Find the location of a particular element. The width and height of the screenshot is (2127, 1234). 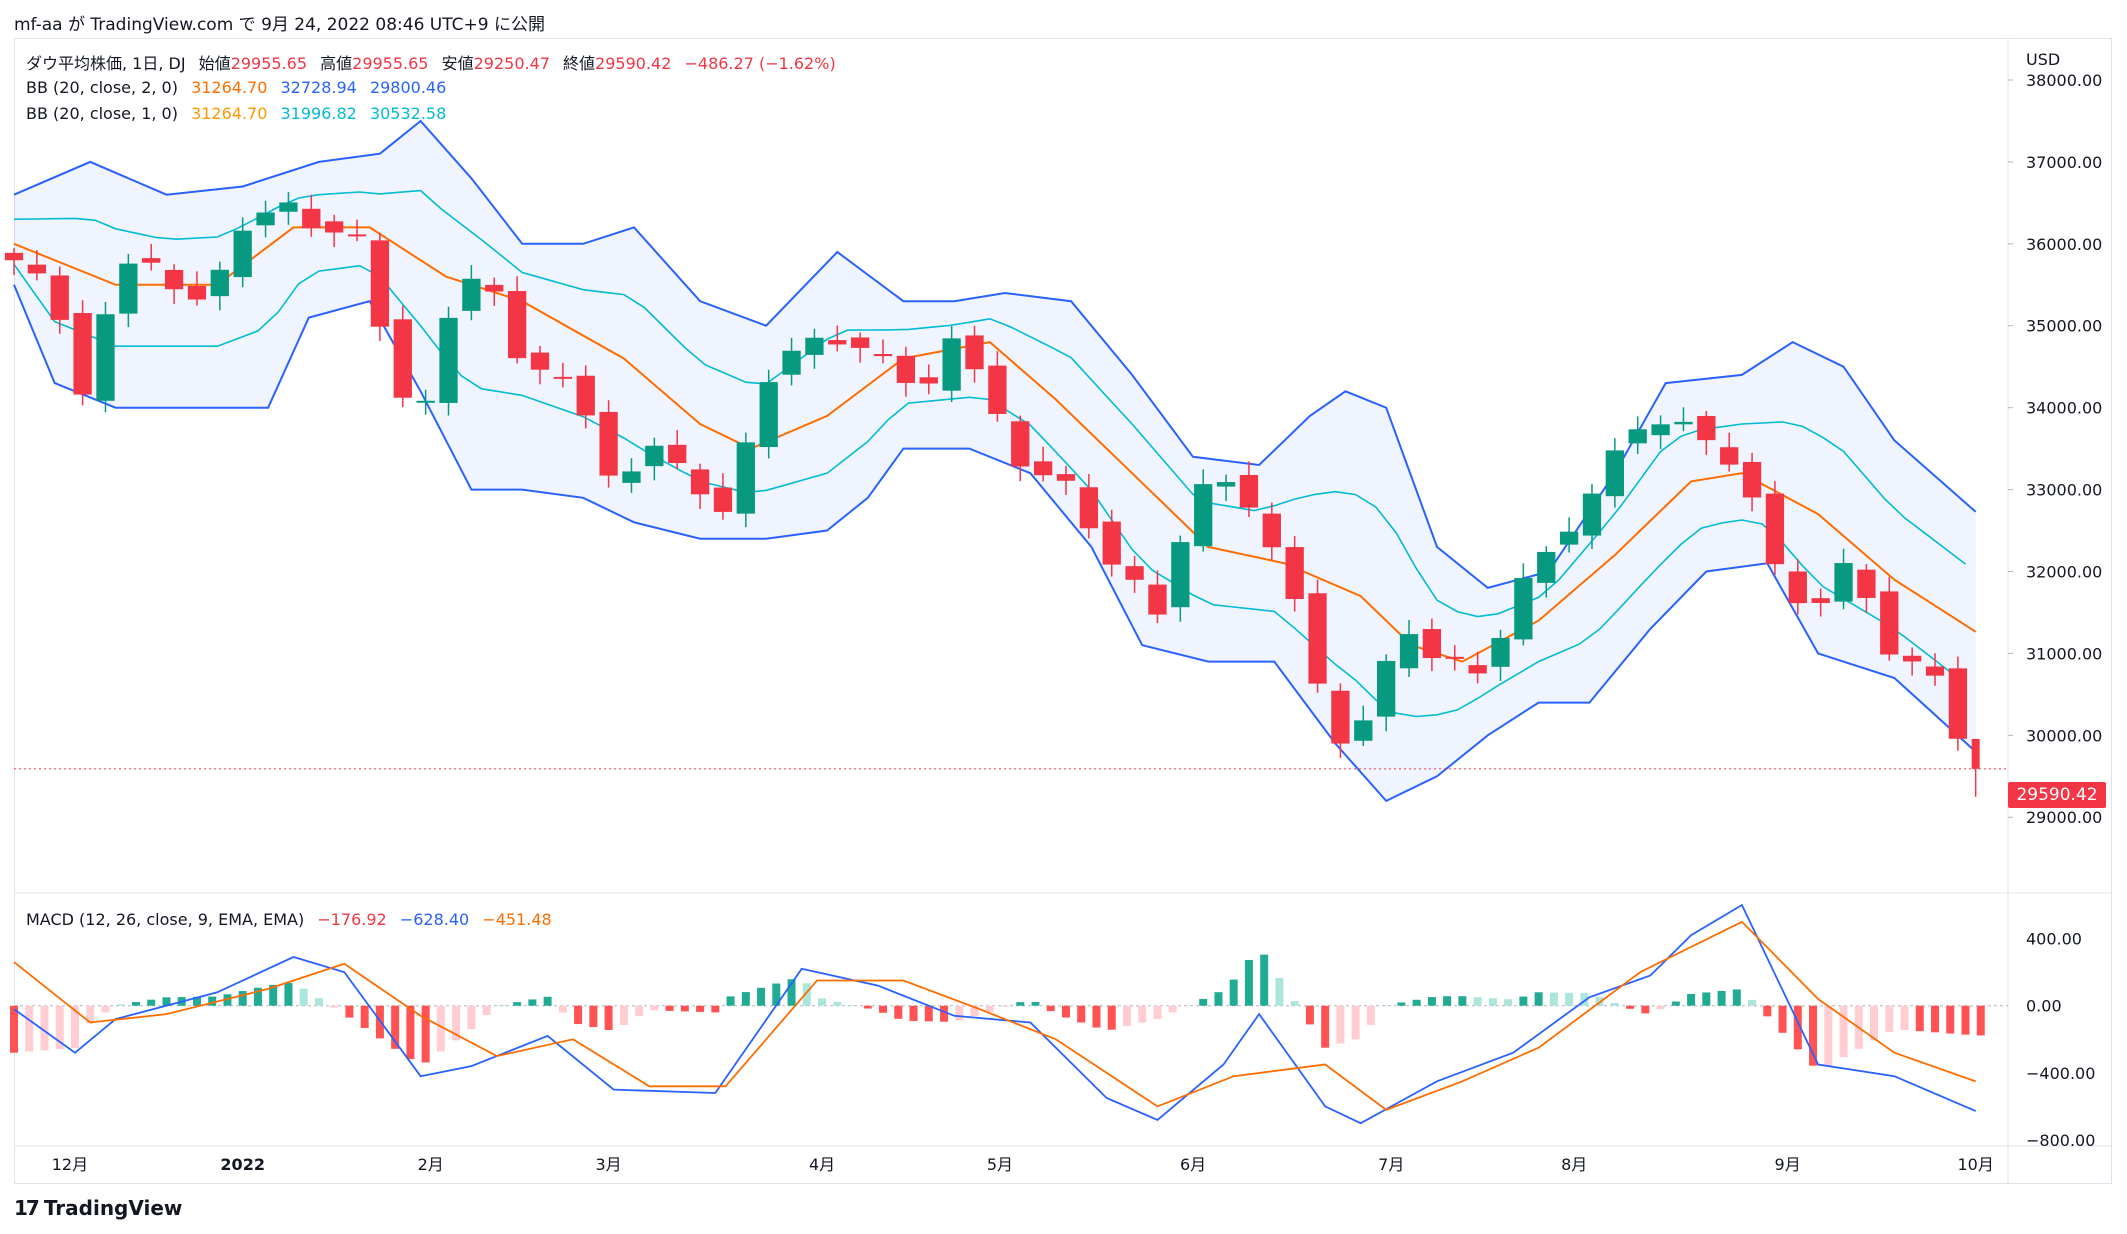

time-tick-label: 2022 is located at coordinates (242, 1164).